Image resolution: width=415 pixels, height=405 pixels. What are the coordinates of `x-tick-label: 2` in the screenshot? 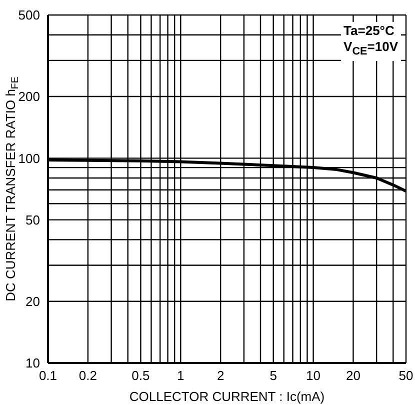 It's located at (220, 376).